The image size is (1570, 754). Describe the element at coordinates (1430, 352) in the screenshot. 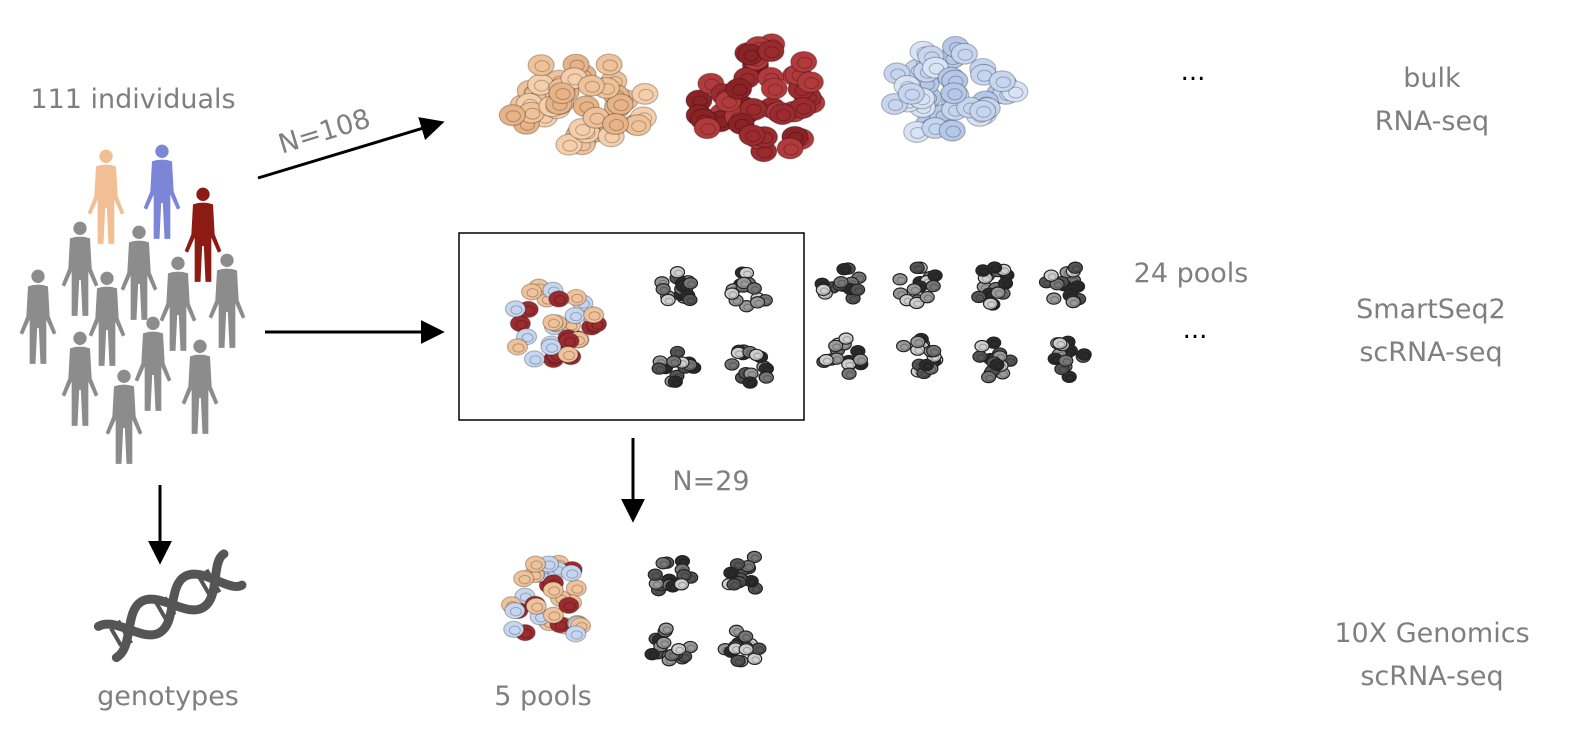

I see `smartseq-label-line2: scRNA-seq` at that location.